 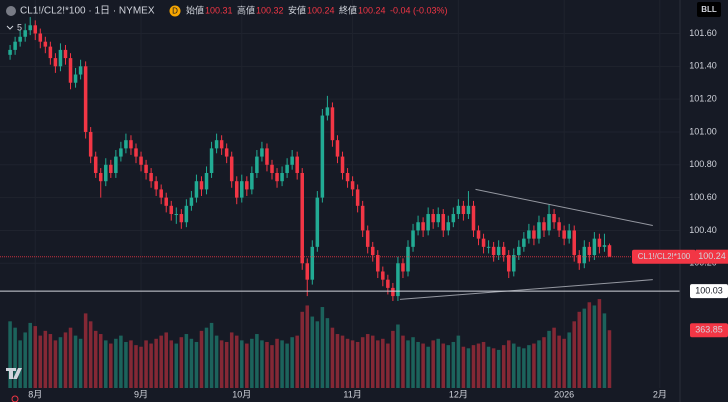 What do you see at coordinates (564, 394) in the screenshot?
I see `x-tick-label: 2026` at bounding box center [564, 394].